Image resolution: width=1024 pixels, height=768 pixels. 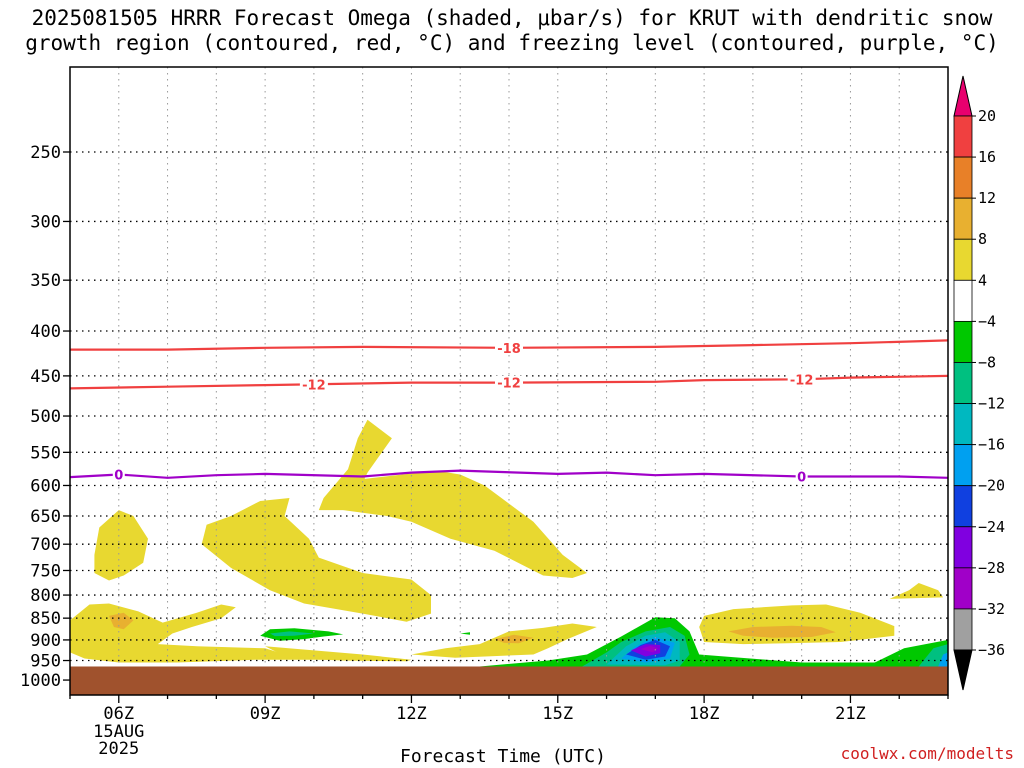 I want to click on colorbar-label-9: −20, so click(x=991, y=486).